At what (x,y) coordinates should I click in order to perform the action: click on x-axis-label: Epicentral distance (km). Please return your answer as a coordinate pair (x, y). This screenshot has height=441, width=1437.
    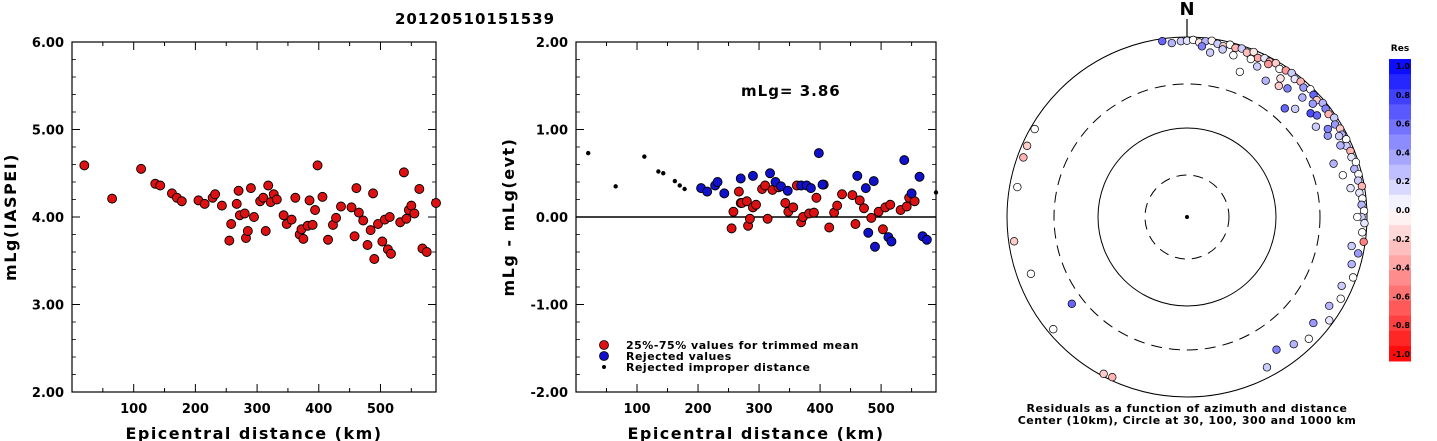
    Looking at the image, I should click on (253, 432).